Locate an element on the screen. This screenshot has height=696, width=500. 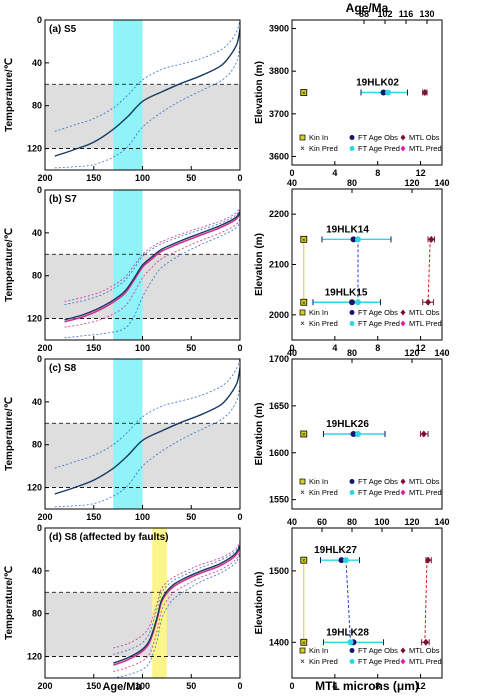
best-fit-path-magenta is located at coordinates (177, 606).